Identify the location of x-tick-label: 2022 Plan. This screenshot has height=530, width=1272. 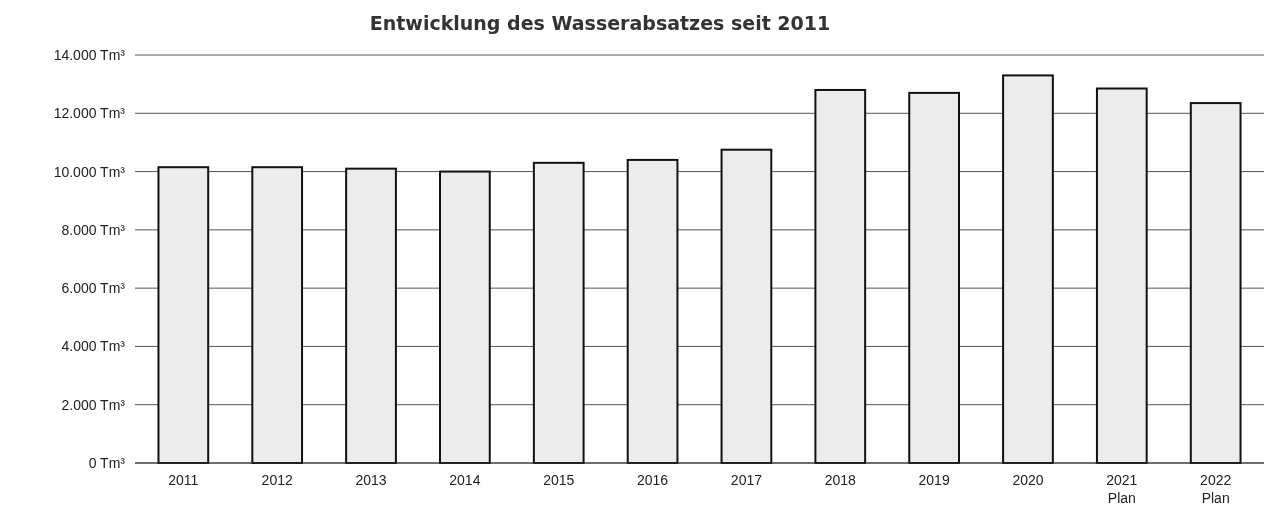
(1216, 489).